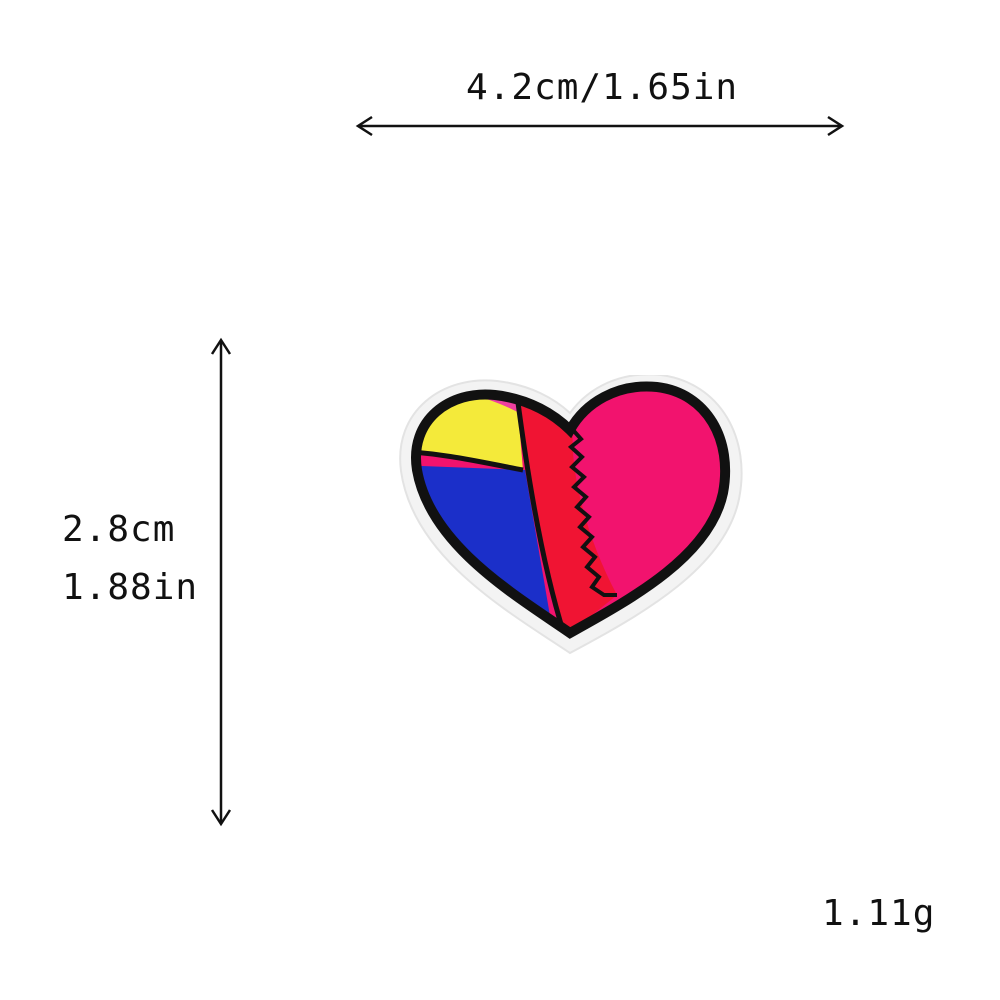 The width and height of the screenshot is (1000, 1000). Describe the element at coordinates (571, 515) in the screenshot. I see `heart-patch-icon` at that location.